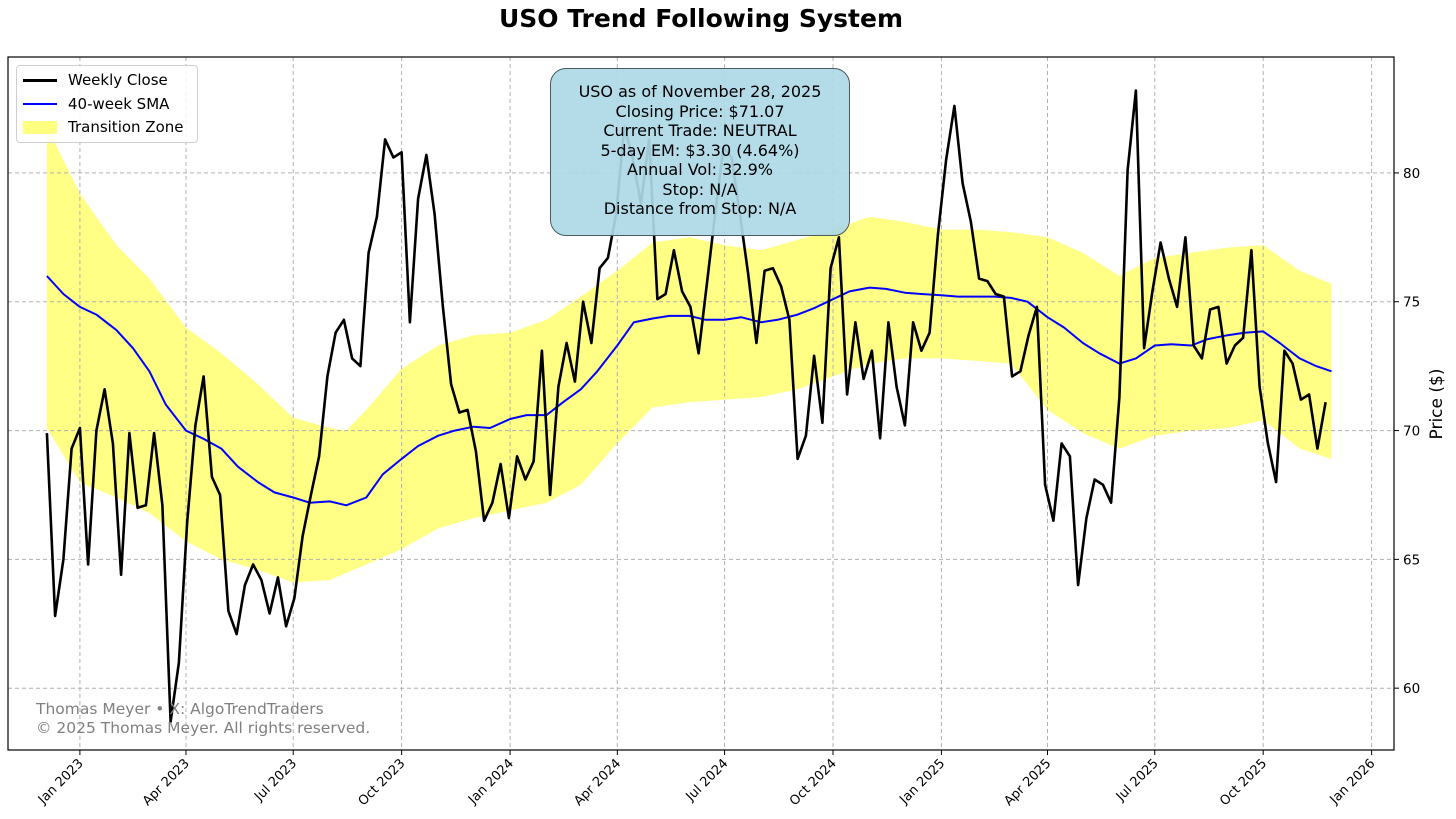 This screenshot has height=819, width=1456. Describe the element at coordinates (166, 782) in the screenshot. I see `x-tick-label: Apr 2023` at that location.